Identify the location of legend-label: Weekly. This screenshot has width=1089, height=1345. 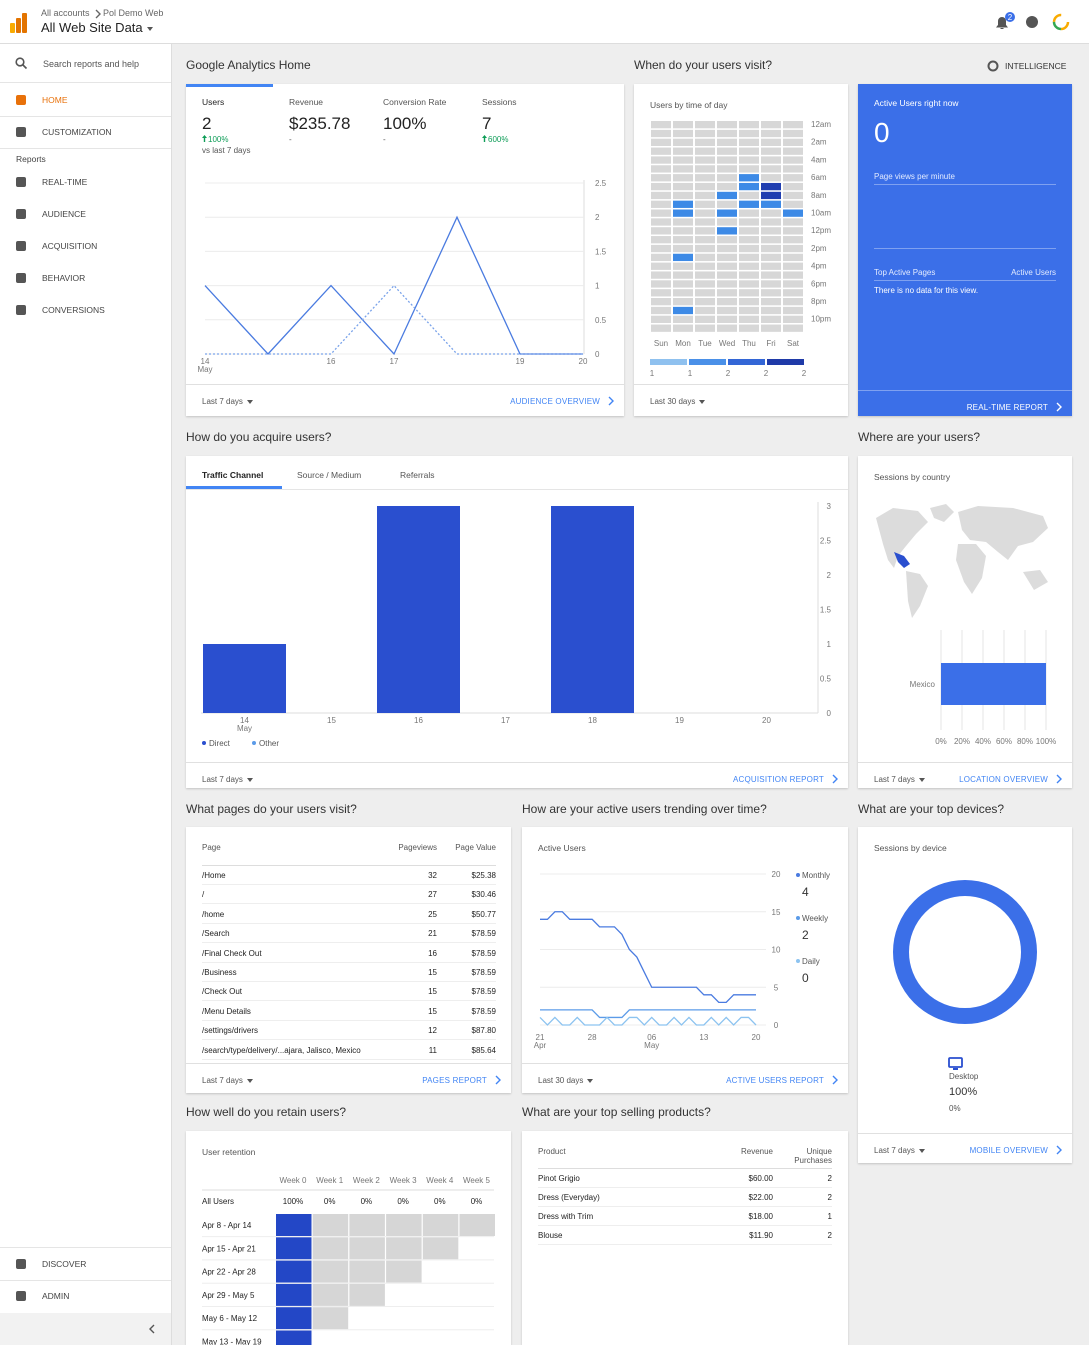
(815, 918).